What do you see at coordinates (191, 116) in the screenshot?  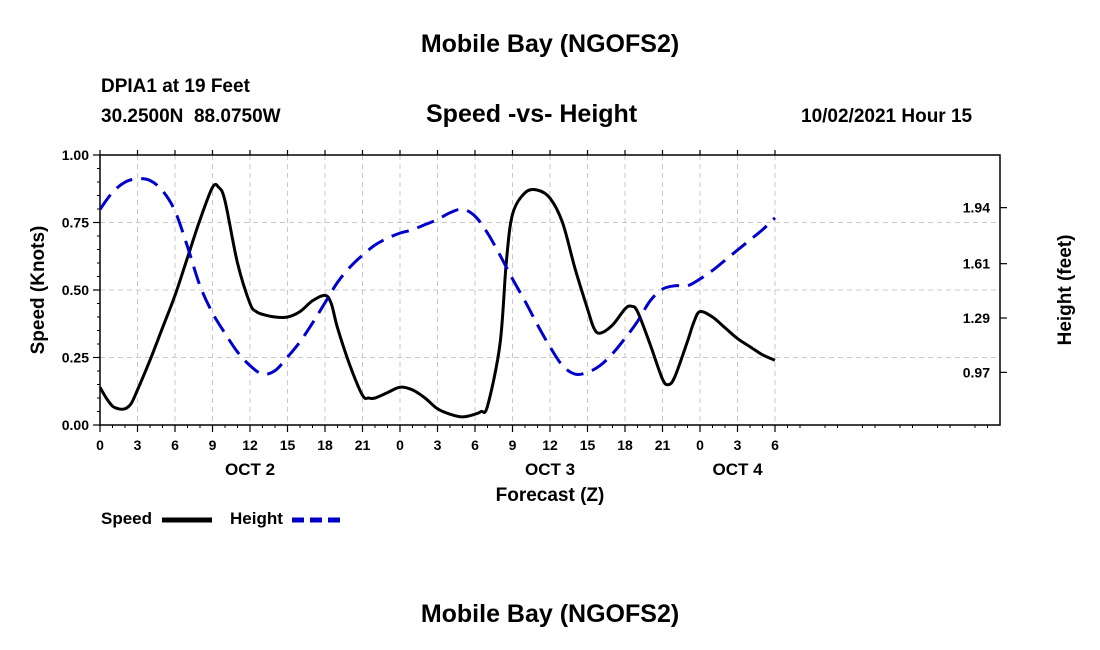 I see `coordinates-label: 30.2500N 88.0750W` at bounding box center [191, 116].